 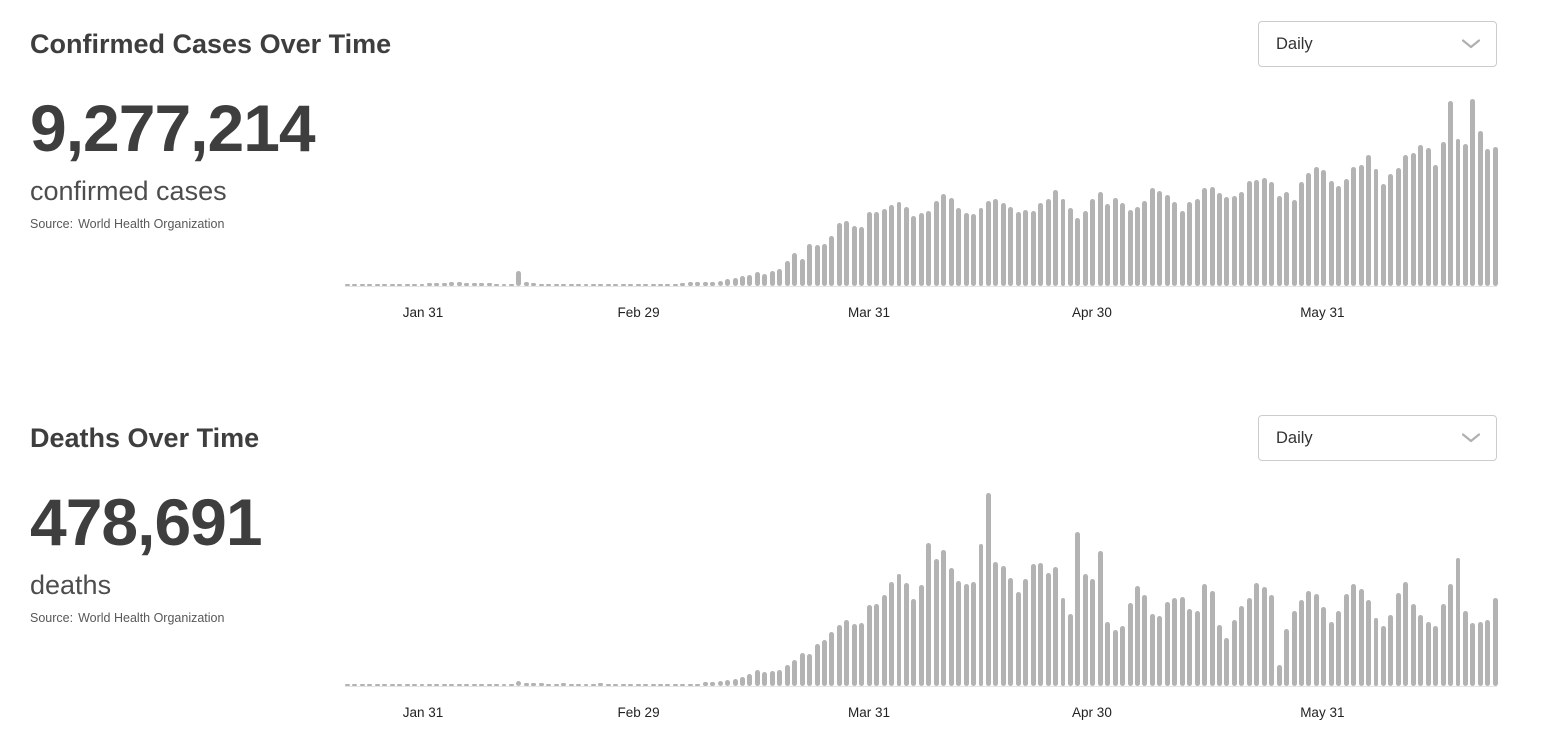 I want to click on stat-source: Source: World Health Organization, so click(x=187, y=224).